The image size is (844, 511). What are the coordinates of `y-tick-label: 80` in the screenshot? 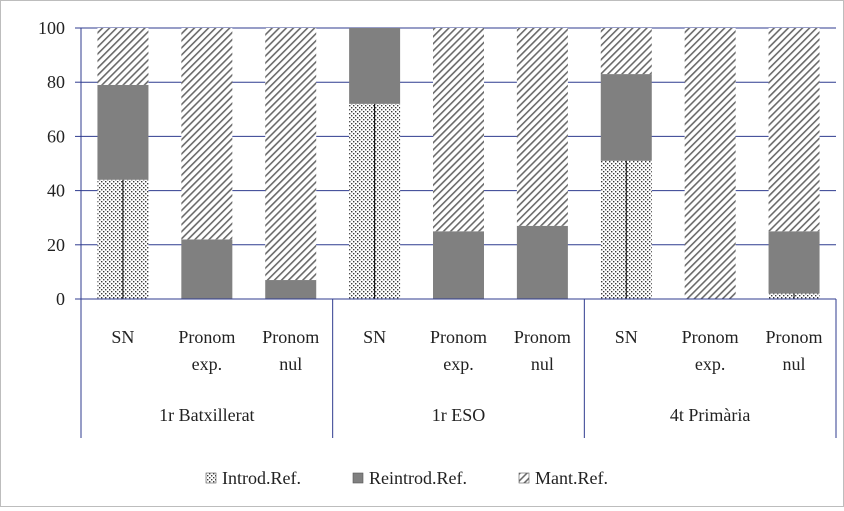 It's located at (56, 82).